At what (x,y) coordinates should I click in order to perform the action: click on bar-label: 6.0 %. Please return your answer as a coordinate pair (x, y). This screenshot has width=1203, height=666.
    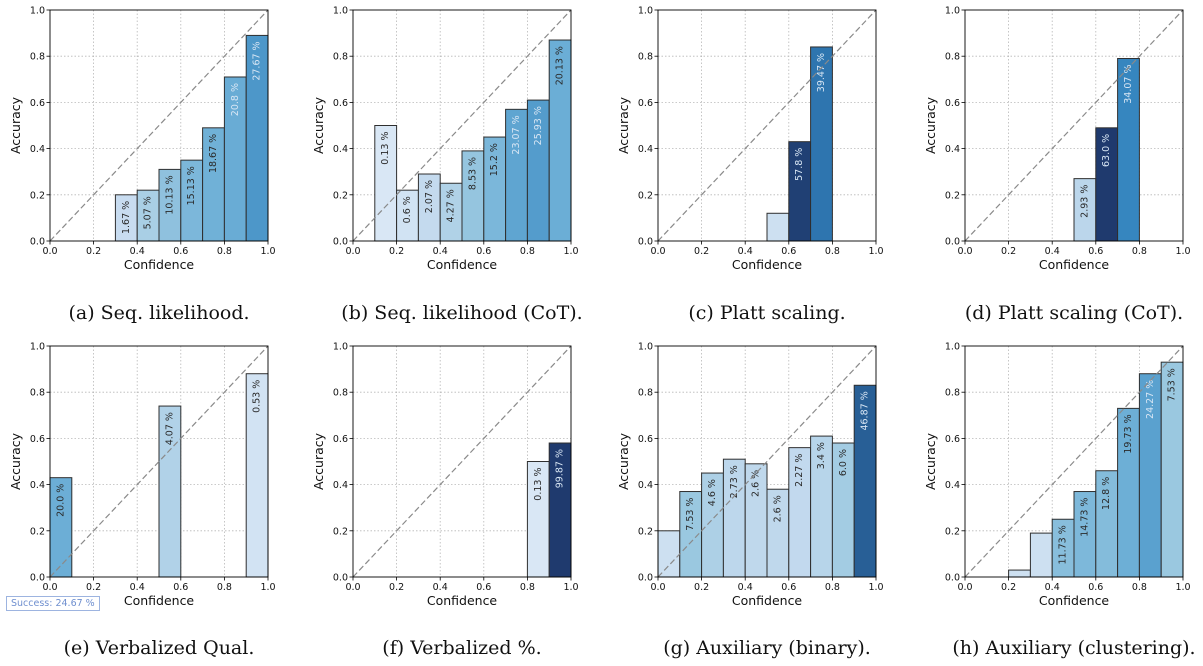
    Looking at the image, I should click on (843, 462).